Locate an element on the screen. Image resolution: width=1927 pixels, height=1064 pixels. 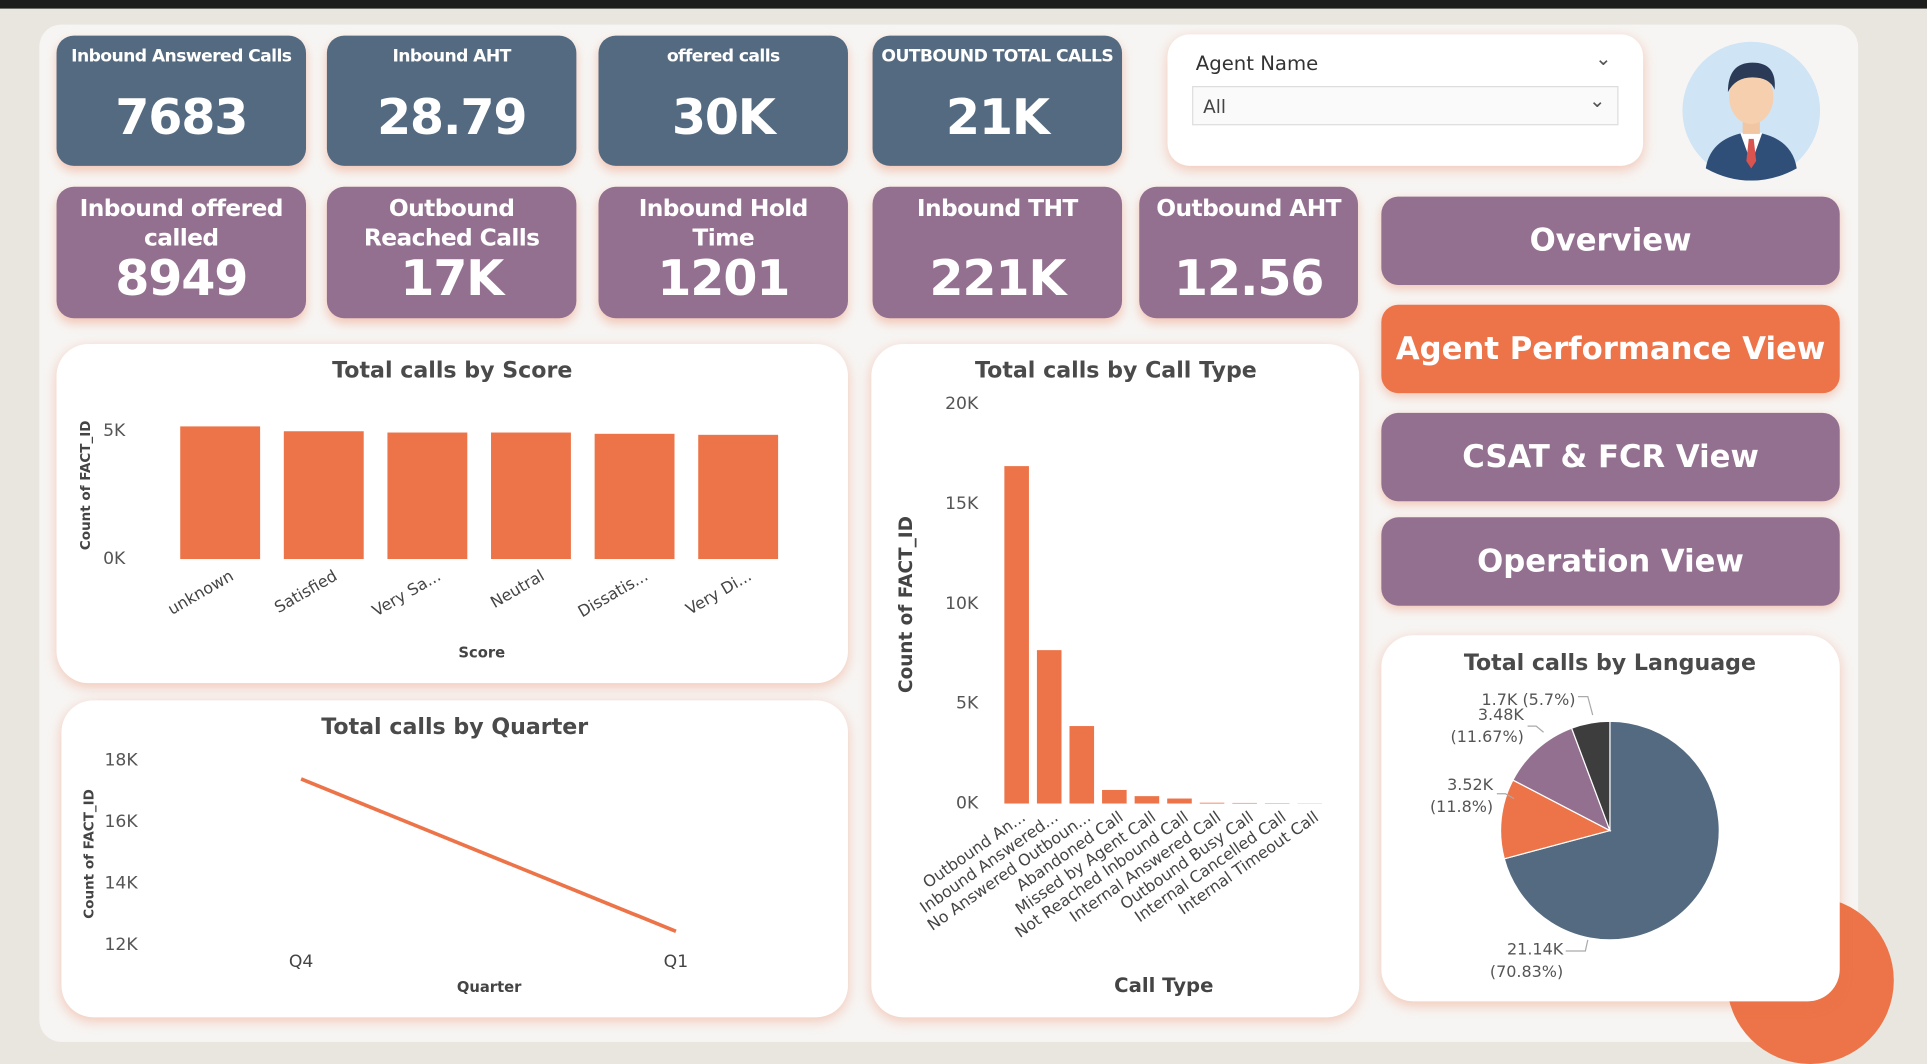
kpi-card: offered calls 30K is located at coordinates (723, 100).